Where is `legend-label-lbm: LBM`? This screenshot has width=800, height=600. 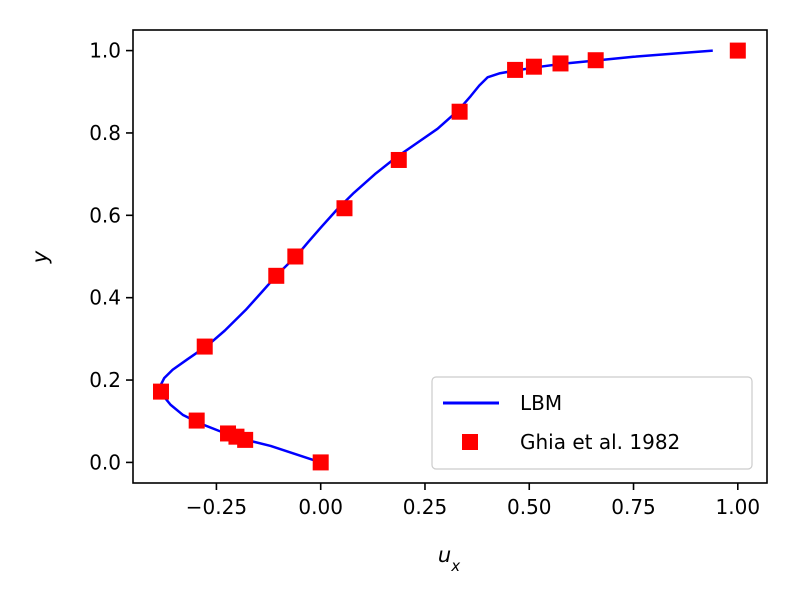
legend-label-lbm: LBM is located at coordinates (541, 403).